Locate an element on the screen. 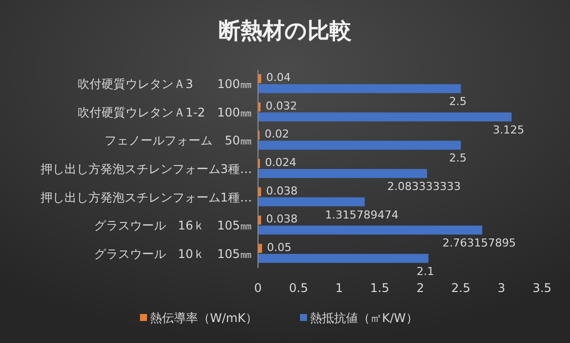 The height and width of the screenshot is (343, 570). data-label: 0.024 is located at coordinates (280, 162).